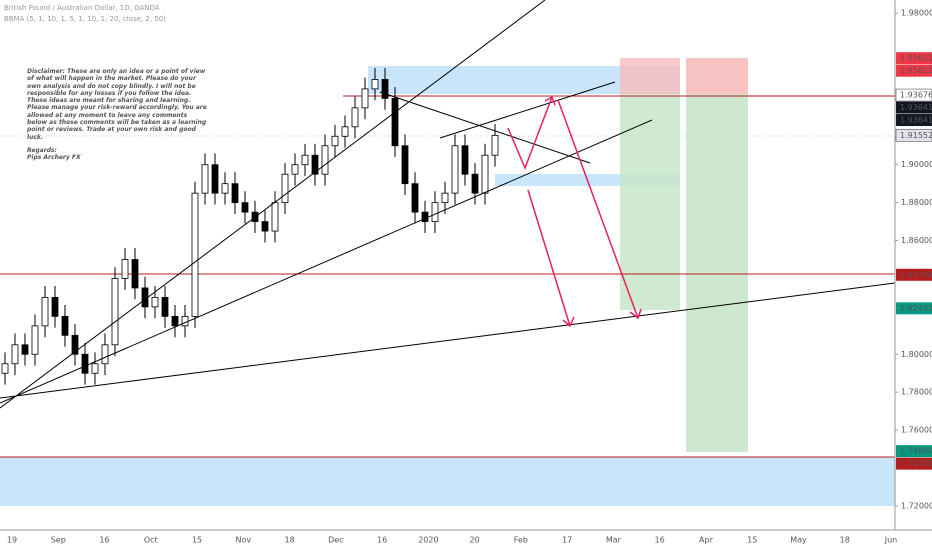 Image resolution: width=932 pixels, height=554 pixels. What do you see at coordinates (58, 540) in the screenshot?
I see `x-tick-label: Sep` at bounding box center [58, 540].